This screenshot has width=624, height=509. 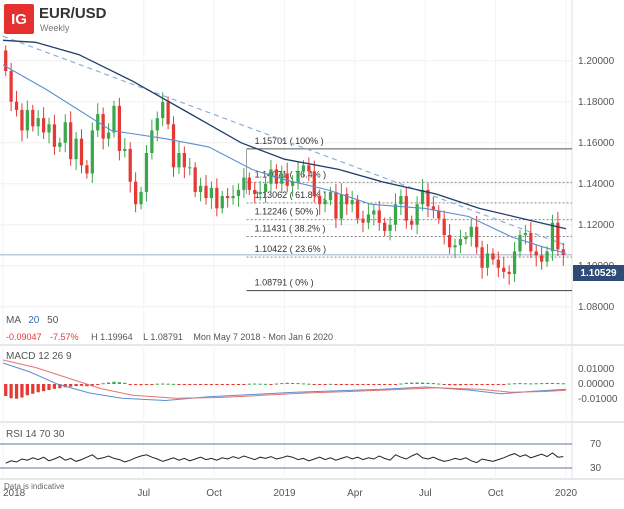 What do you see at coordinates (596, 61) in the screenshot?
I see `price-tick-label: 1.20000` at bounding box center [596, 61].